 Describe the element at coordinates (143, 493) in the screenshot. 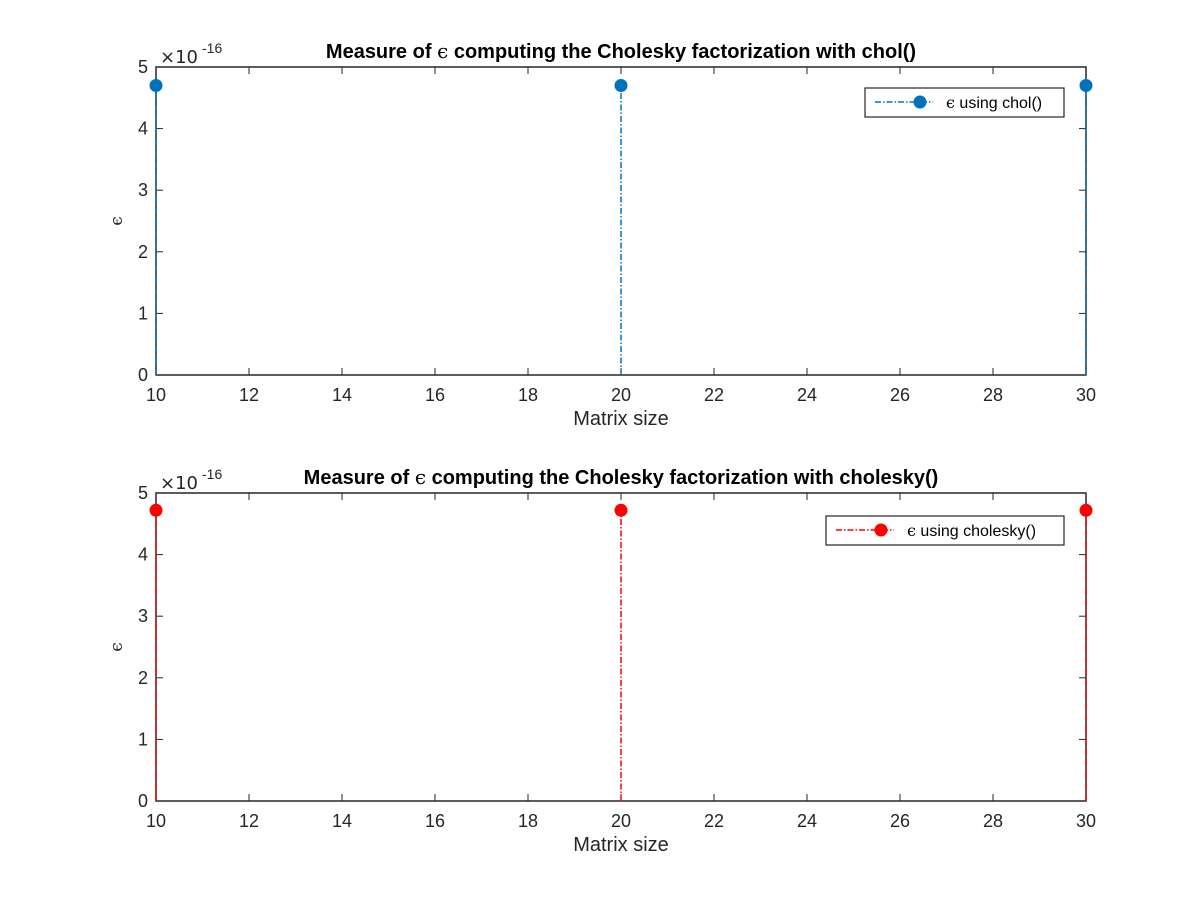

I see `cholesky-y-tick-label: 5` at that location.